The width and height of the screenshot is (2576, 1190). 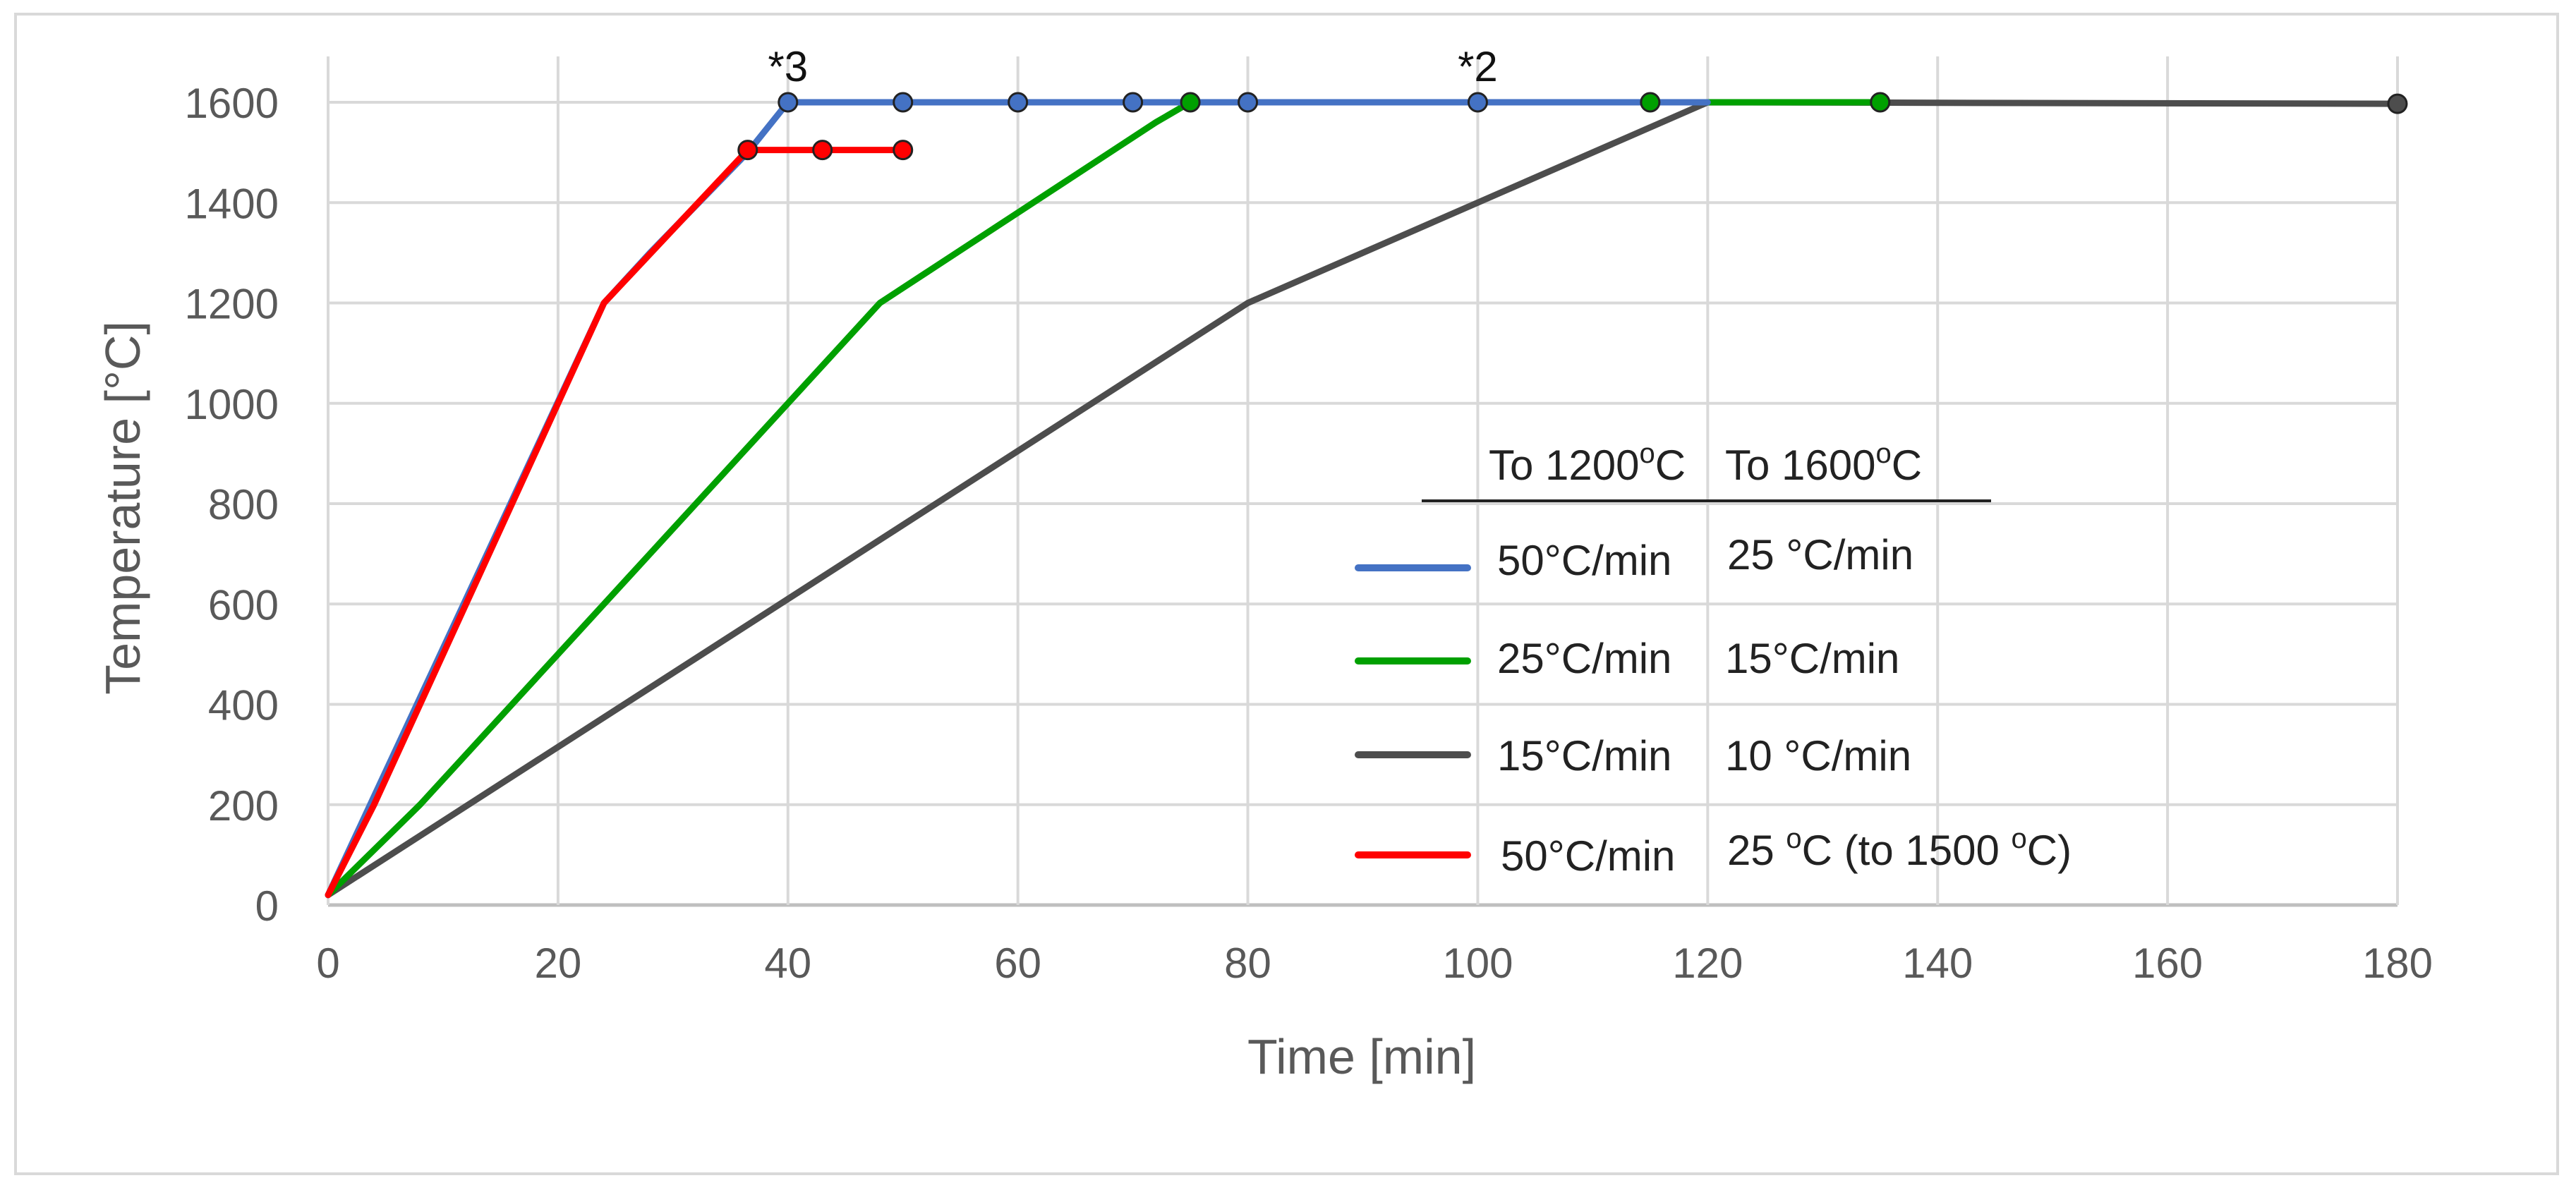 What do you see at coordinates (1248, 964) in the screenshot?
I see `x-tick-label: 80` at bounding box center [1248, 964].